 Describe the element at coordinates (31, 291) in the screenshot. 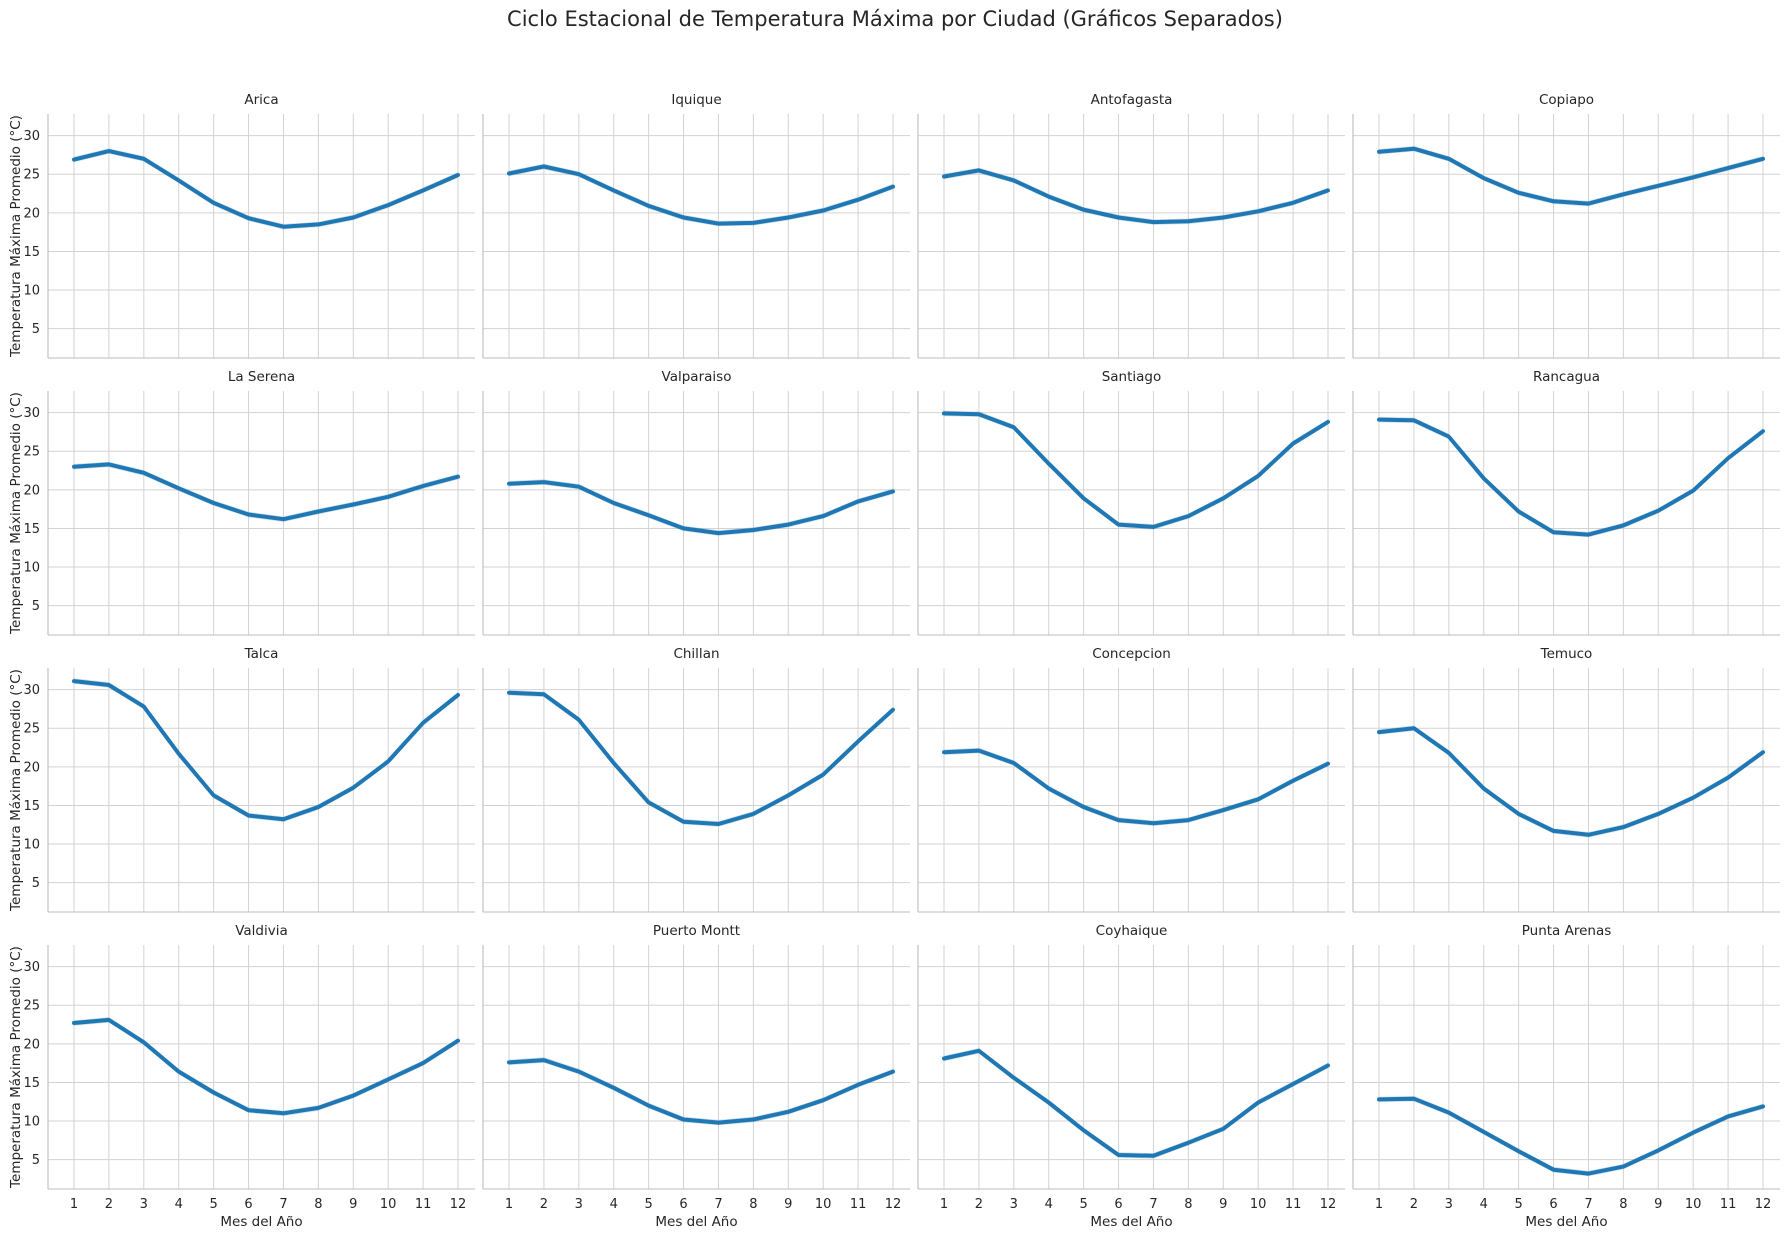

I see `y-tick-label: 10` at that location.